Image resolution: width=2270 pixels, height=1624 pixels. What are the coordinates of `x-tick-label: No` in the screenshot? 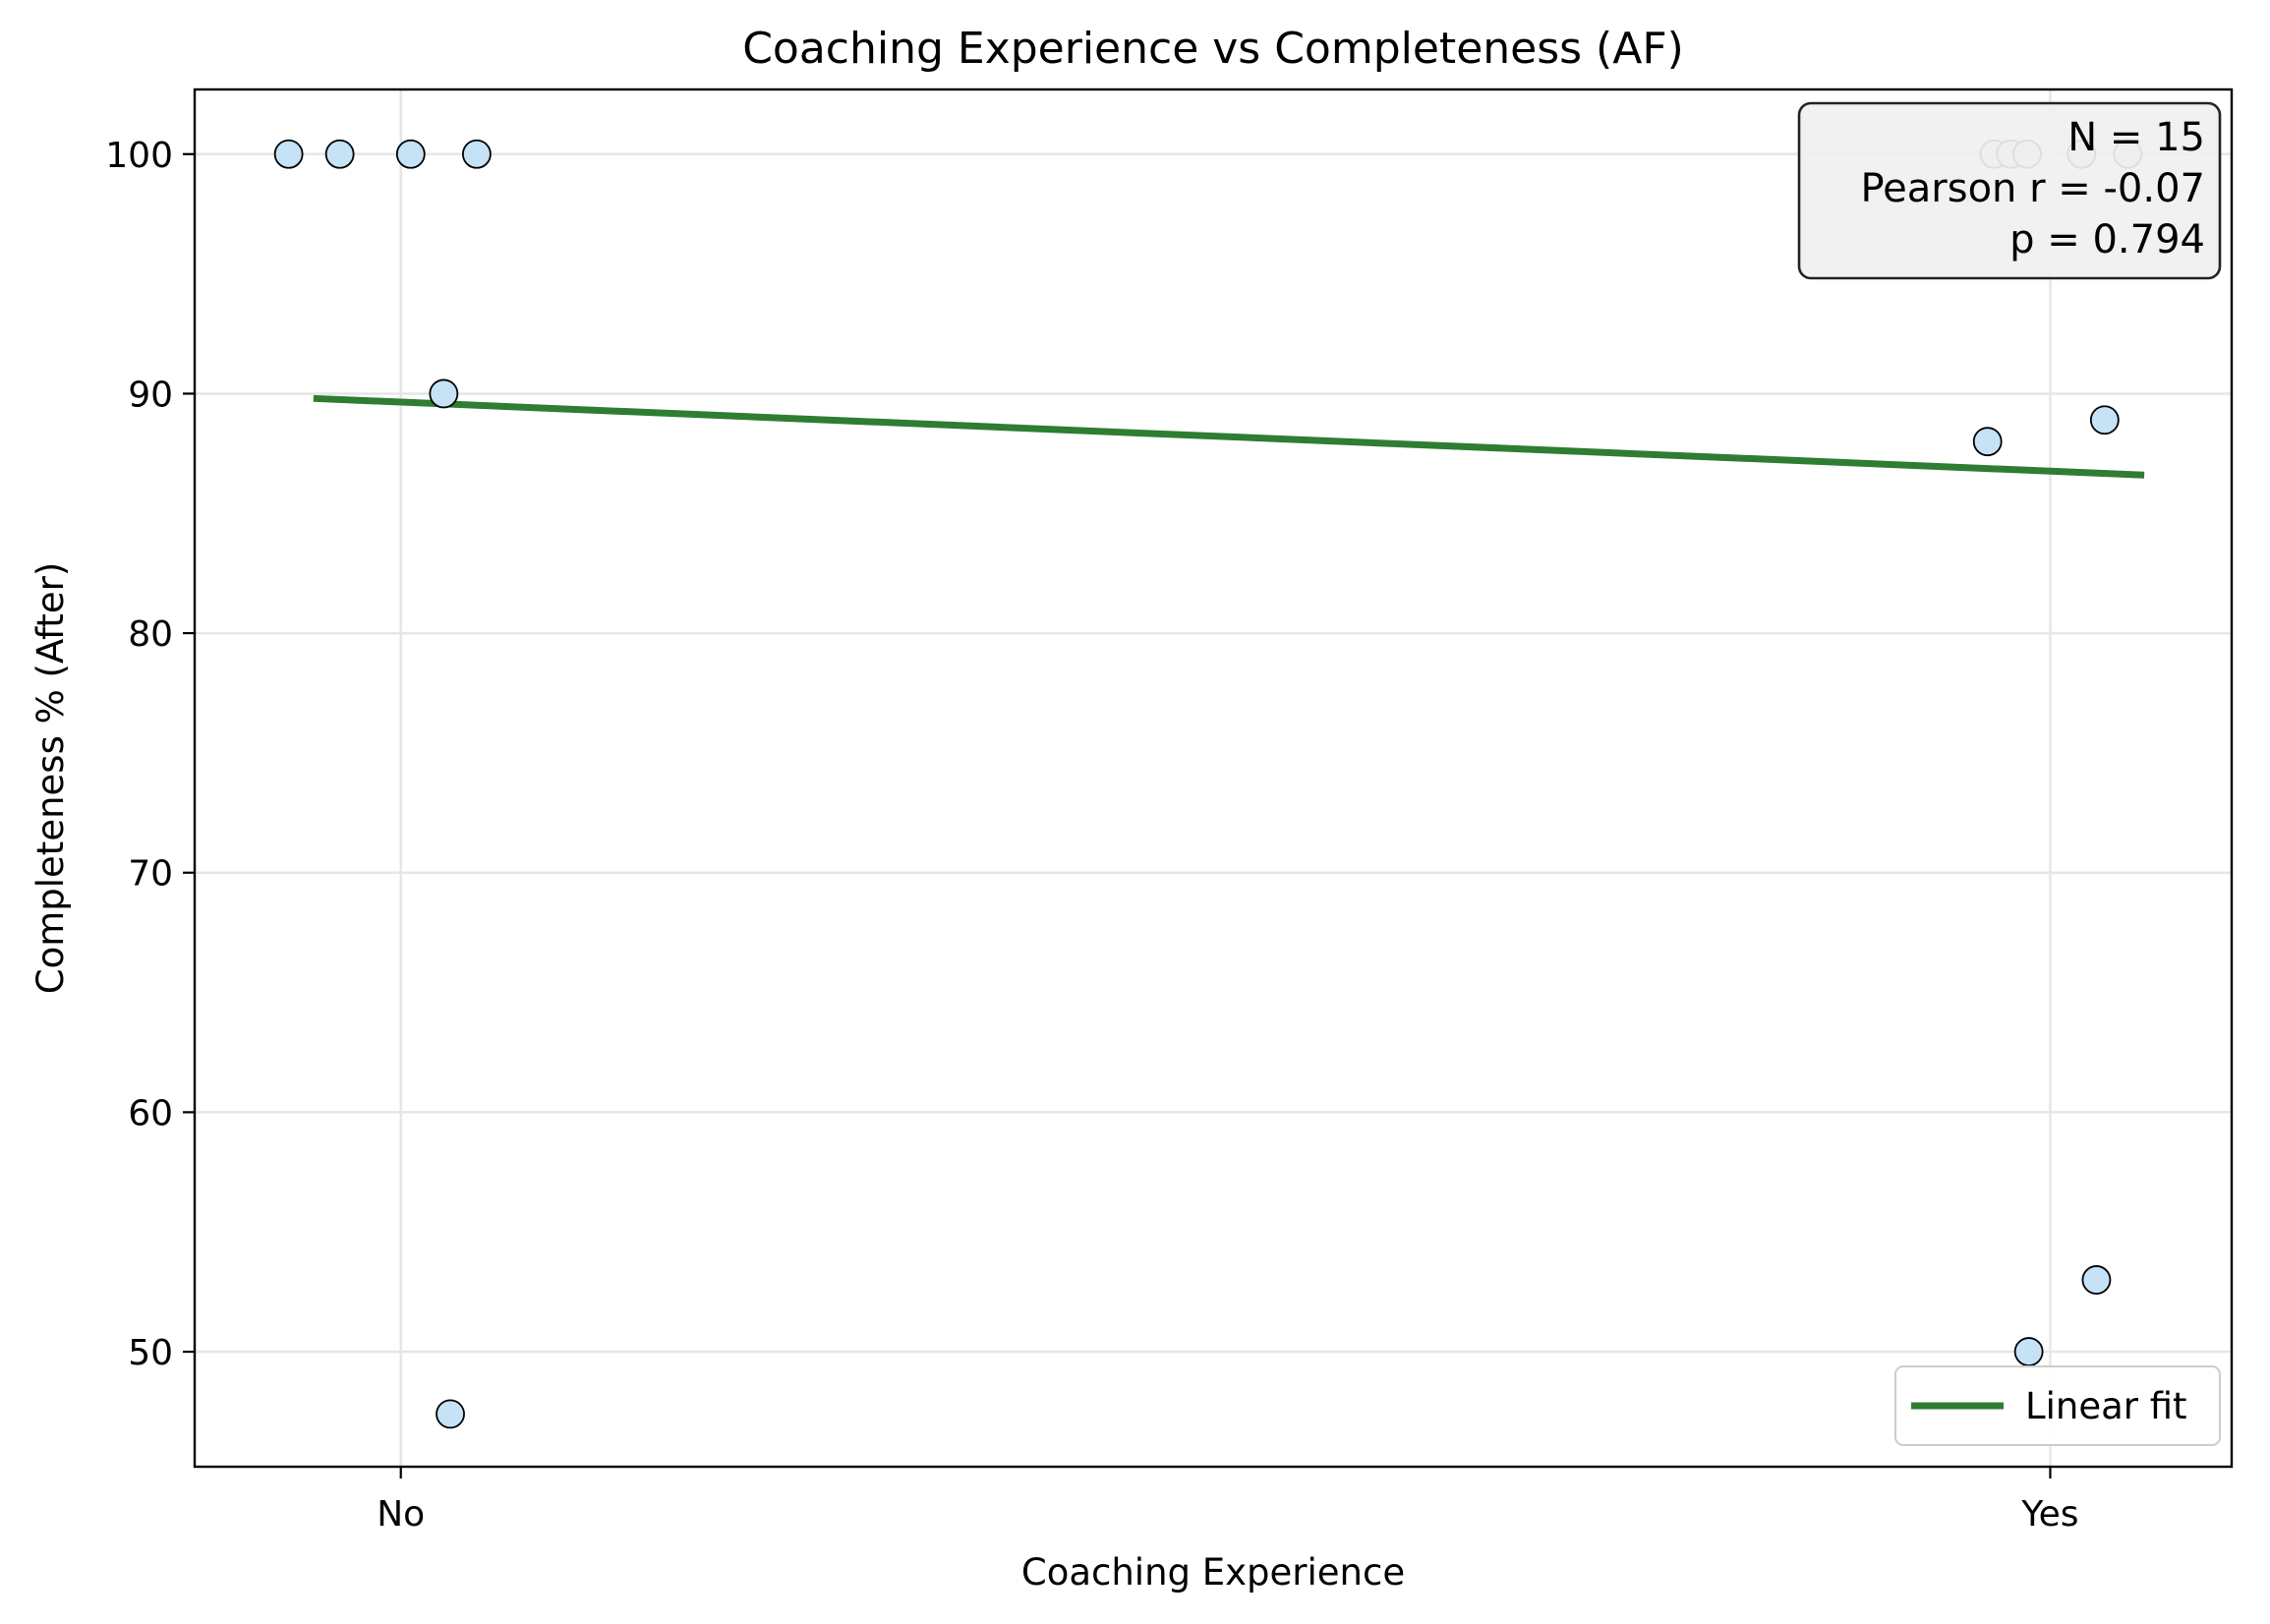 It's located at (401, 1514).